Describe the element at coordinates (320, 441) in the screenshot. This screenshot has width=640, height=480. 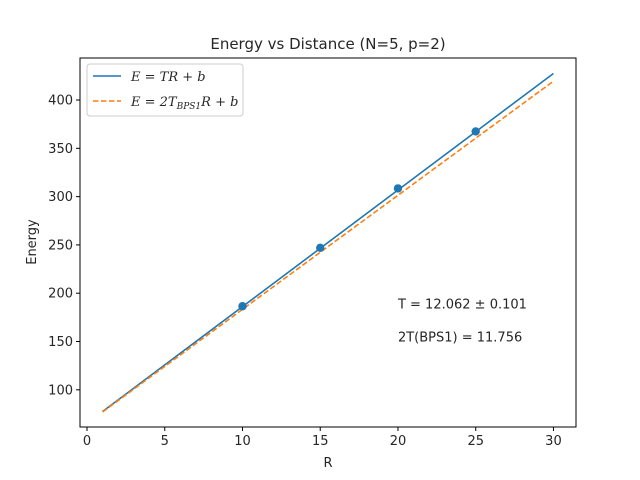
I see `x-tick-label: 15` at that location.